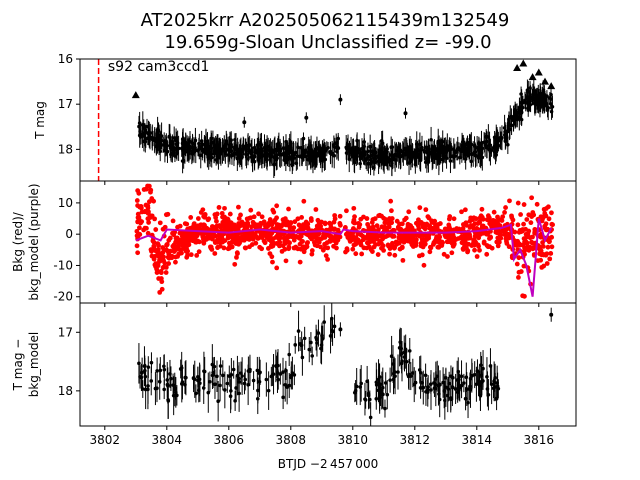 This screenshot has width=640, height=480. I want to click on figure-title-line1: AT2025krr A202505062115439m132549, so click(325, 20).